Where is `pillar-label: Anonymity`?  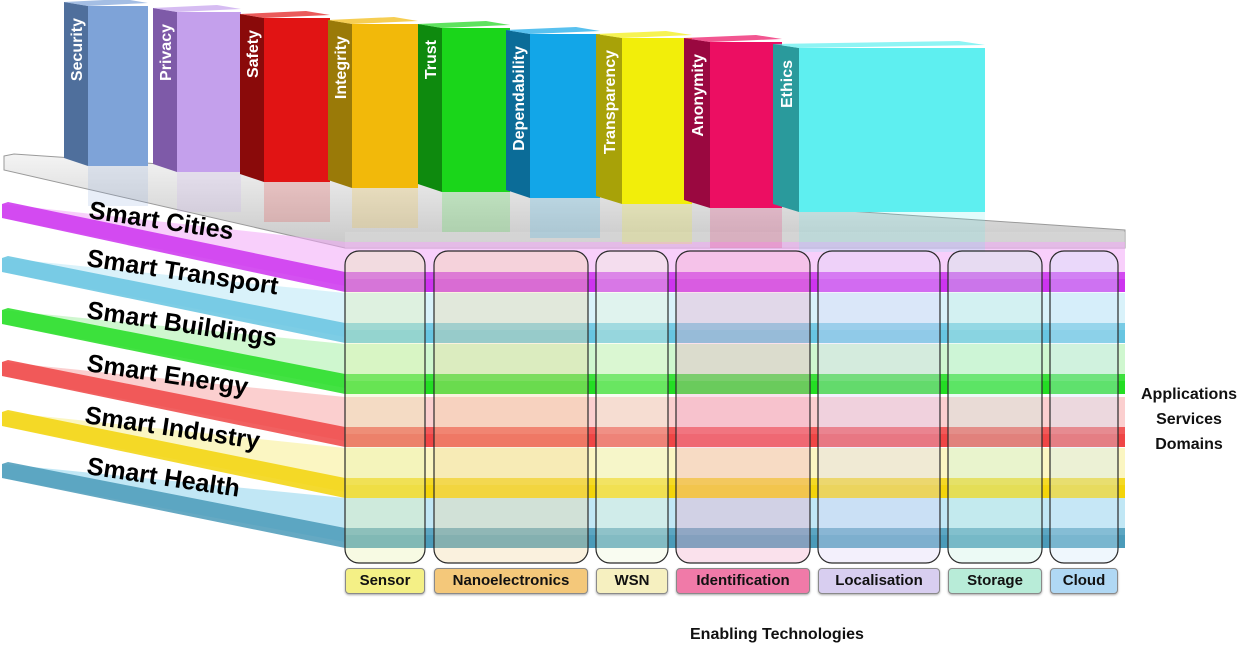 pillar-label: Anonymity is located at coordinates (698, 95).